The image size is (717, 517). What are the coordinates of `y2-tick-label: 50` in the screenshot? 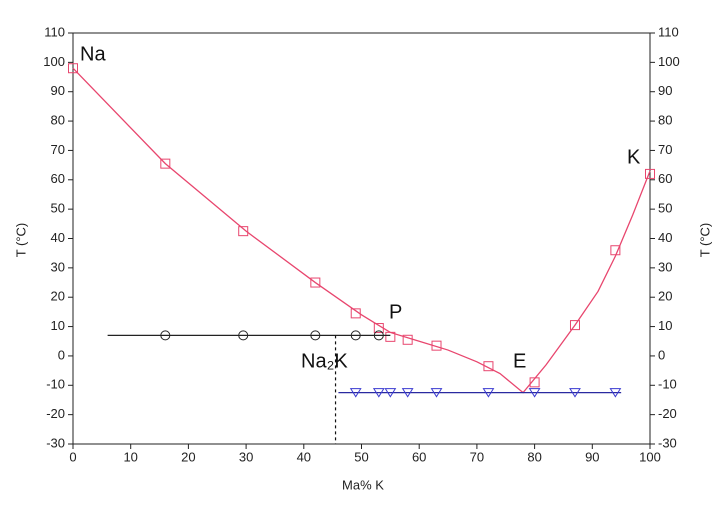 It's located at (665, 208).